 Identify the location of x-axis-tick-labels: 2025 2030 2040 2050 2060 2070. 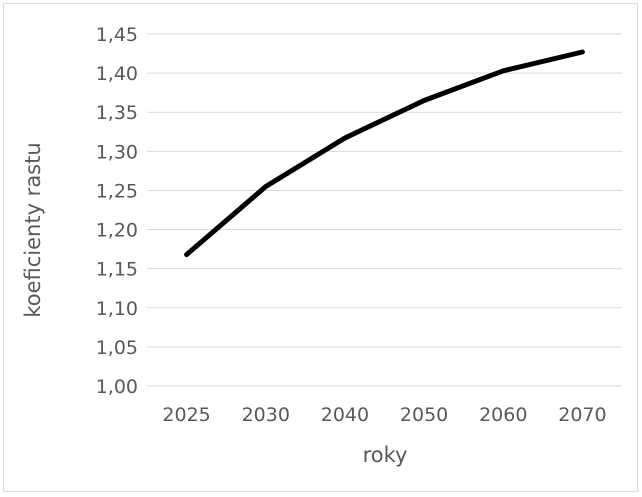
(384, 415).